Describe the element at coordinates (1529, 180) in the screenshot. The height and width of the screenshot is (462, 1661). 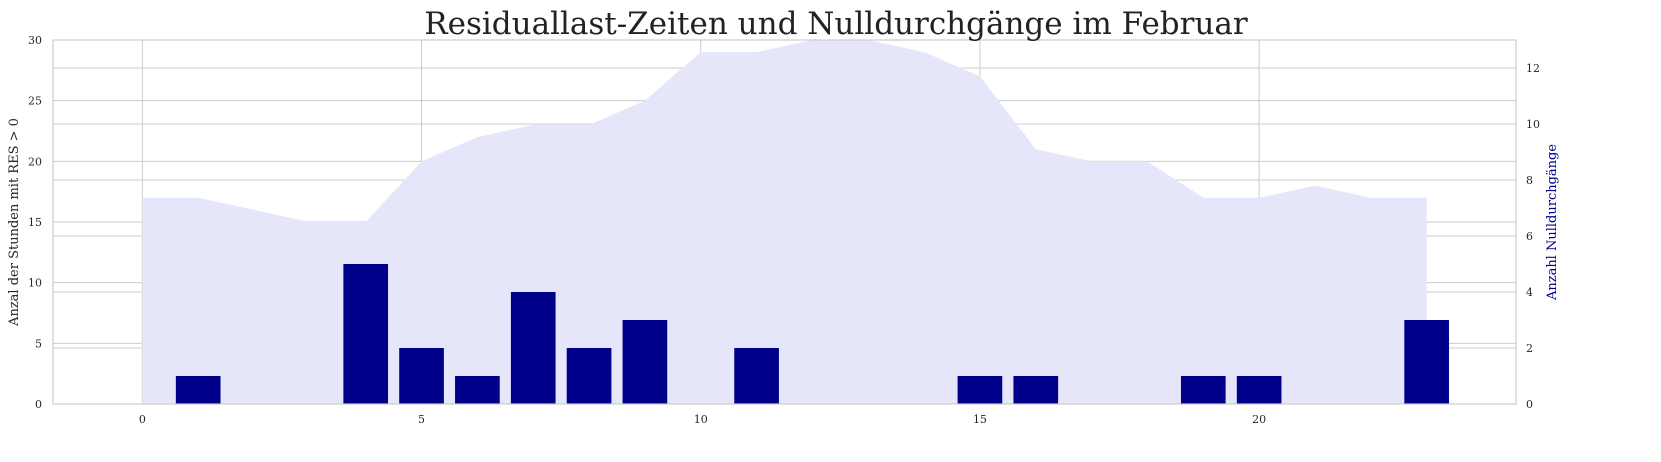
I see `y-tick-label-right: 8` at that location.